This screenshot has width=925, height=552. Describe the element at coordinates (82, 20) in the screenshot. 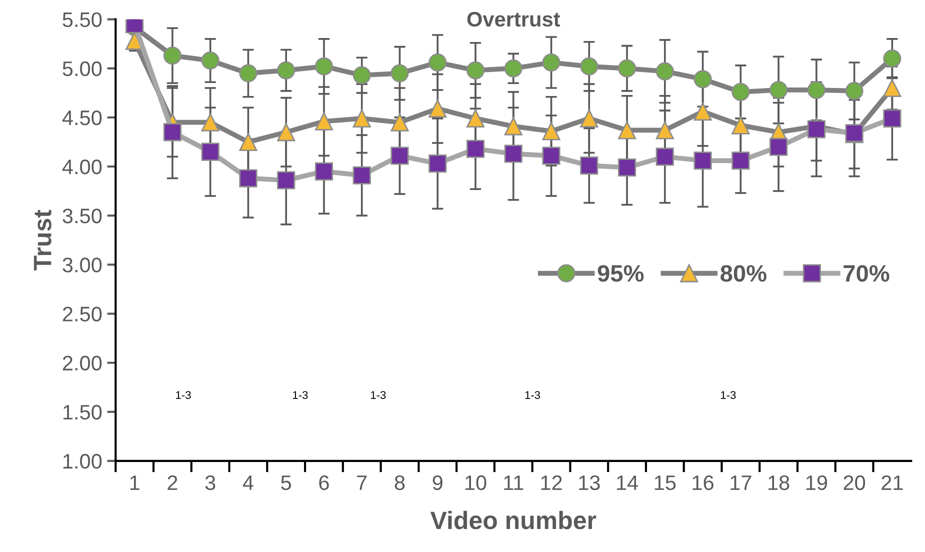

I see `y-tick-label: 5.50` at that location.